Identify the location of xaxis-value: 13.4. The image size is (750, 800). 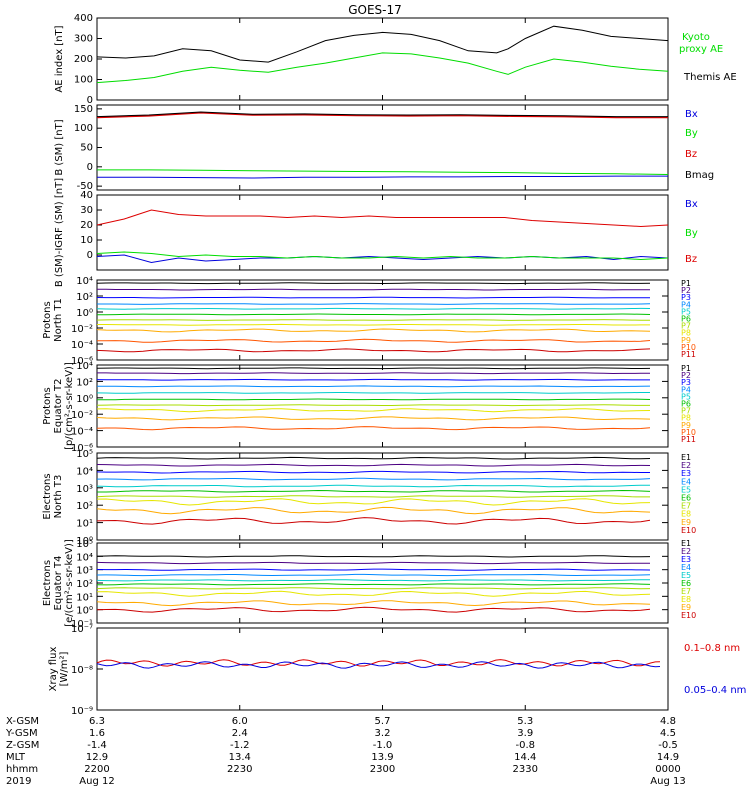
(240, 757).